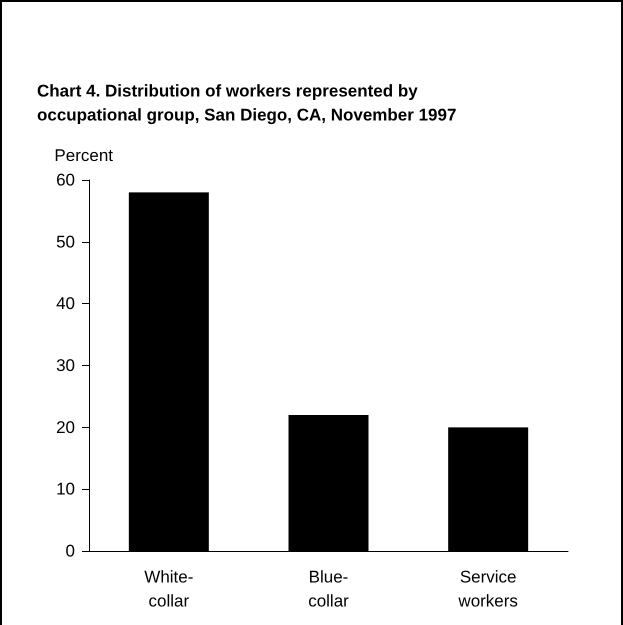 Image resolution: width=623 pixels, height=625 pixels. Describe the element at coordinates (487, 589) in the screenshot. I see `x-tick-label: Service workers` at that location.